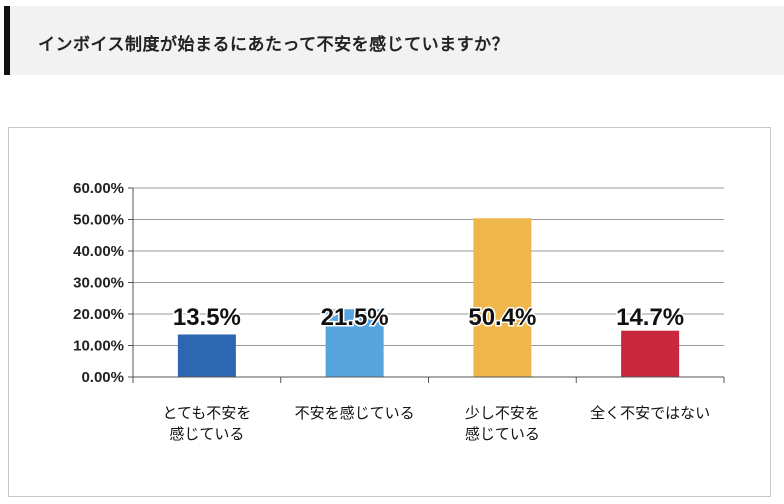 Image resolution: width=784 pixels, height=504 pixels. Describe the element at coordinates (502, 317) in the screenshot. I see `data-label: 50.4%` at that location.